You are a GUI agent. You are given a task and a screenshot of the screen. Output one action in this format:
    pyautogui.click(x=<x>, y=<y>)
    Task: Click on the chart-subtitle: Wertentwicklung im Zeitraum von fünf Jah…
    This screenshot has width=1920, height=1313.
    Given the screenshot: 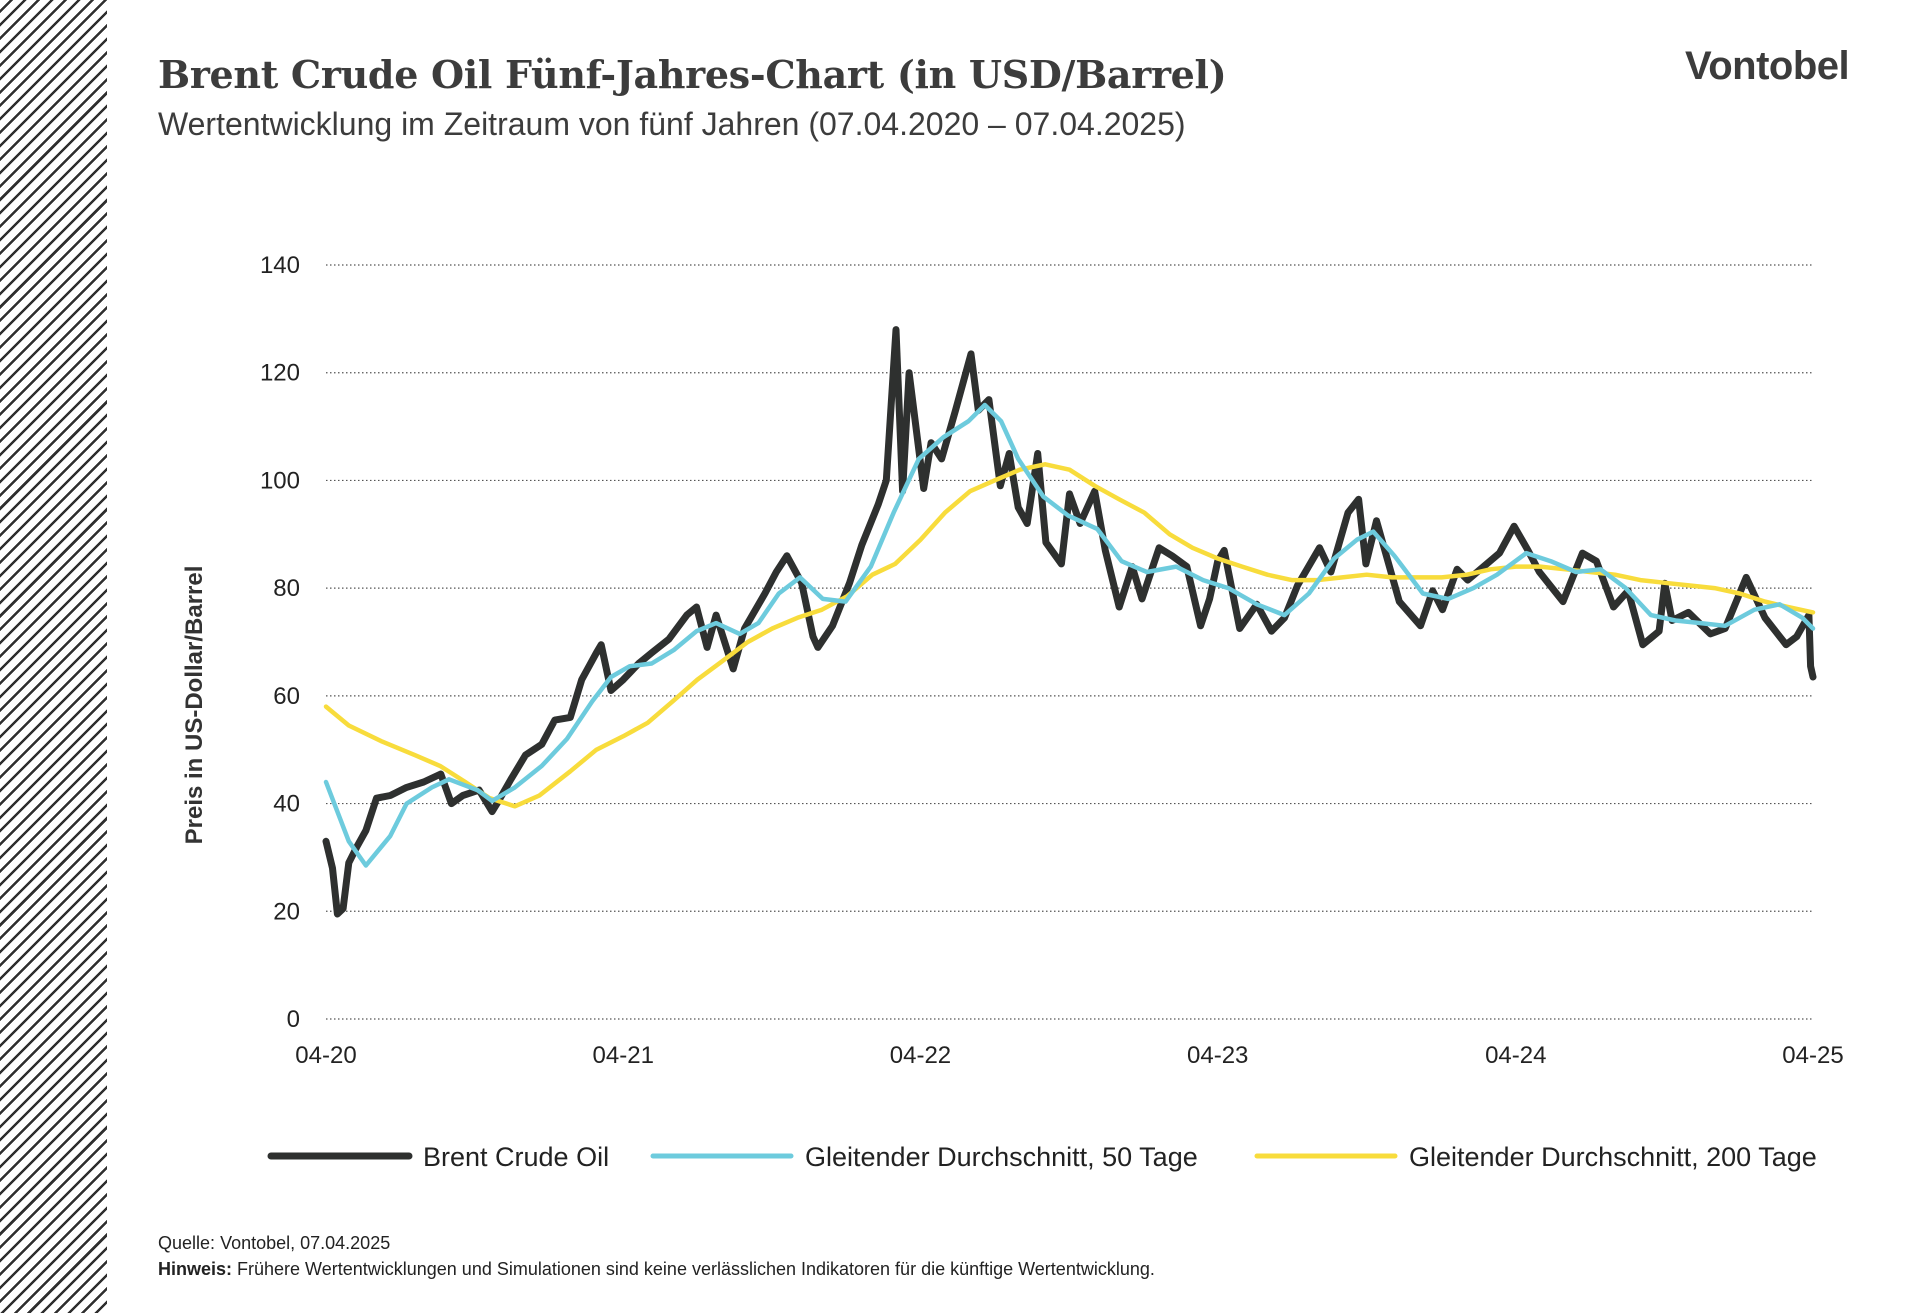 What is the action you would take?
    pyautogui.click(x=672, y=124)
    